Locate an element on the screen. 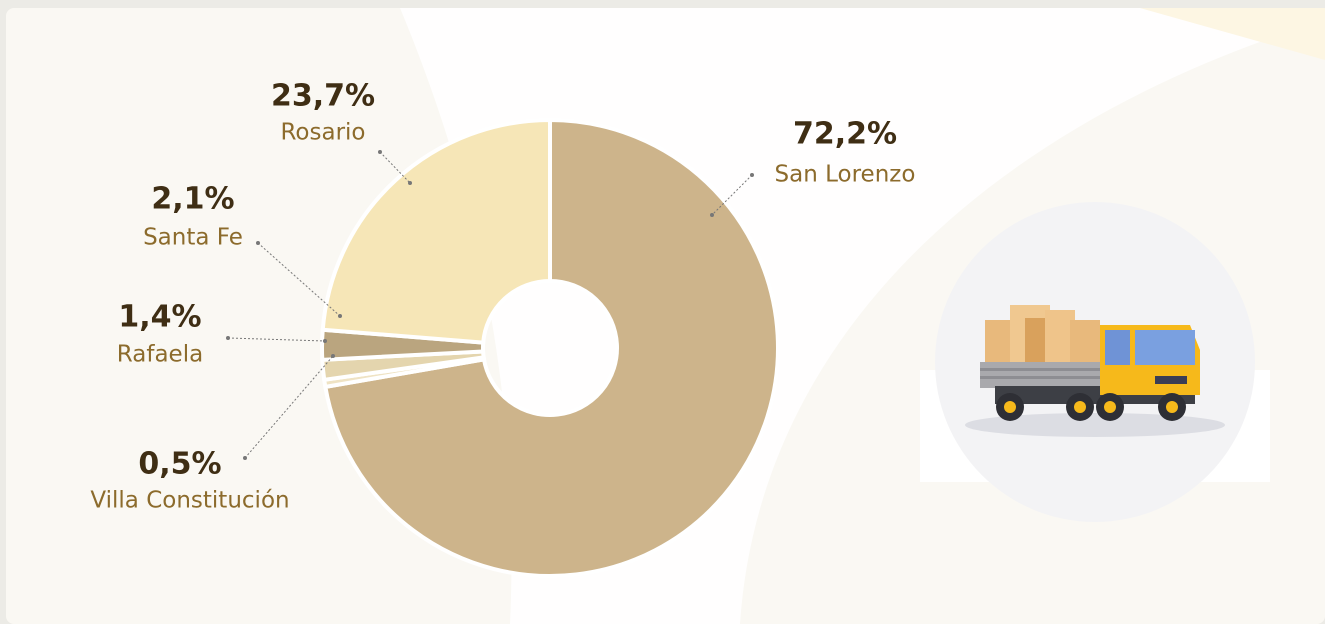  value-label: 1,4% is located at coordinates (159, 317).